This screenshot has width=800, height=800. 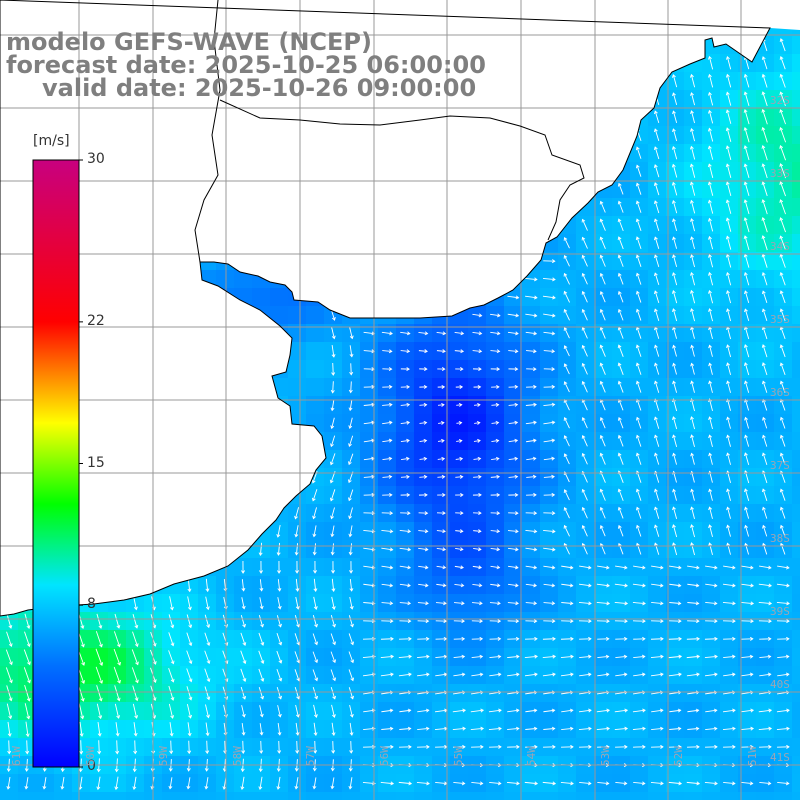 I want to click on latitude-label: 41S, so click(x=780, y=757).